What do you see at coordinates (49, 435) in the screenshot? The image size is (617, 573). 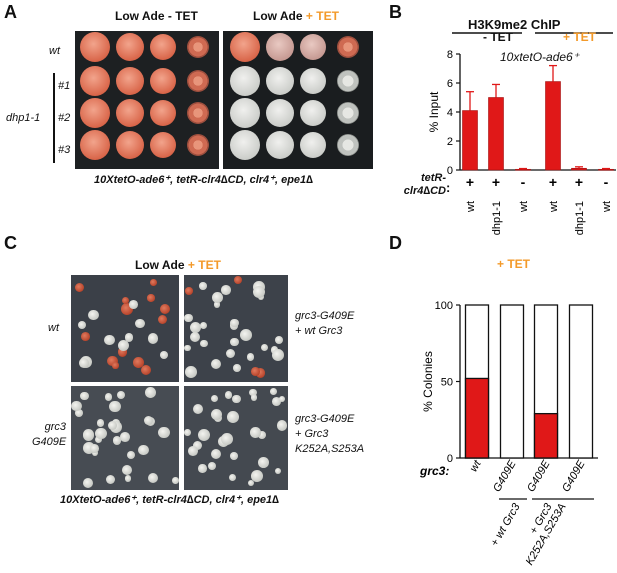 I see `row-label-c-mut: grc3 G409E` at bounding box center [49, 435].